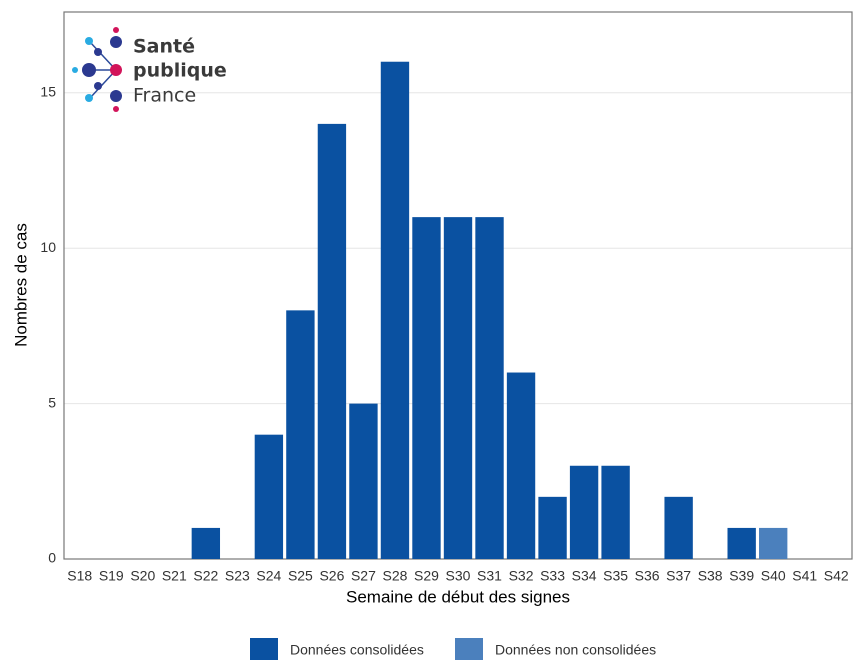  I want to click on x-tick-label: S27, so click(363, 576).